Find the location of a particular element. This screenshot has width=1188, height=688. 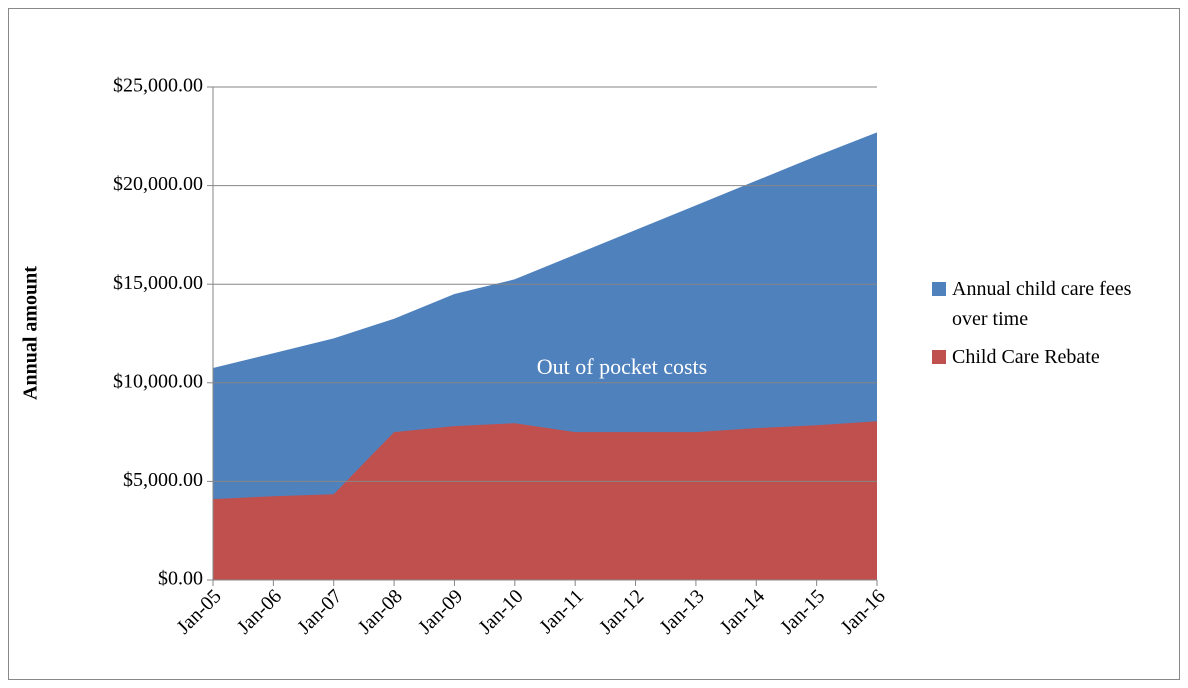

y-tick-label: $0.00 is located at coordinates (180, 579).